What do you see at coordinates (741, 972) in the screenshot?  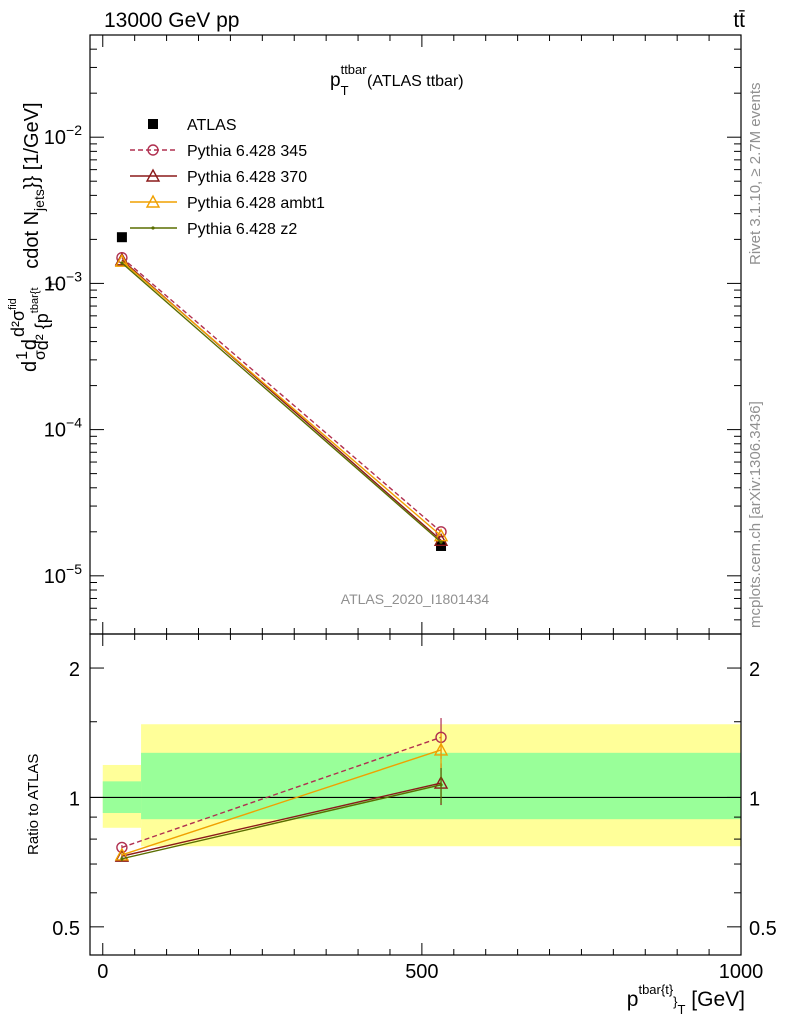 I see `x-tick-label: 1000` at bounding box center [741, 972].